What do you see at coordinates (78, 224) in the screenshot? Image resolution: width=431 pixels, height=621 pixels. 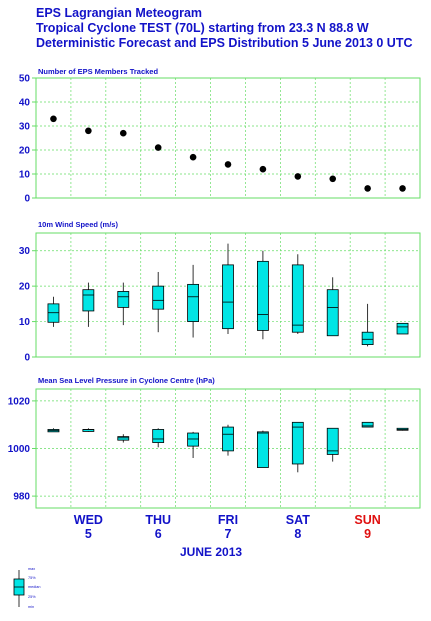 I see `panel-title-2: 10m Wind Speed (m/s)` at bounding box center [78, 224].